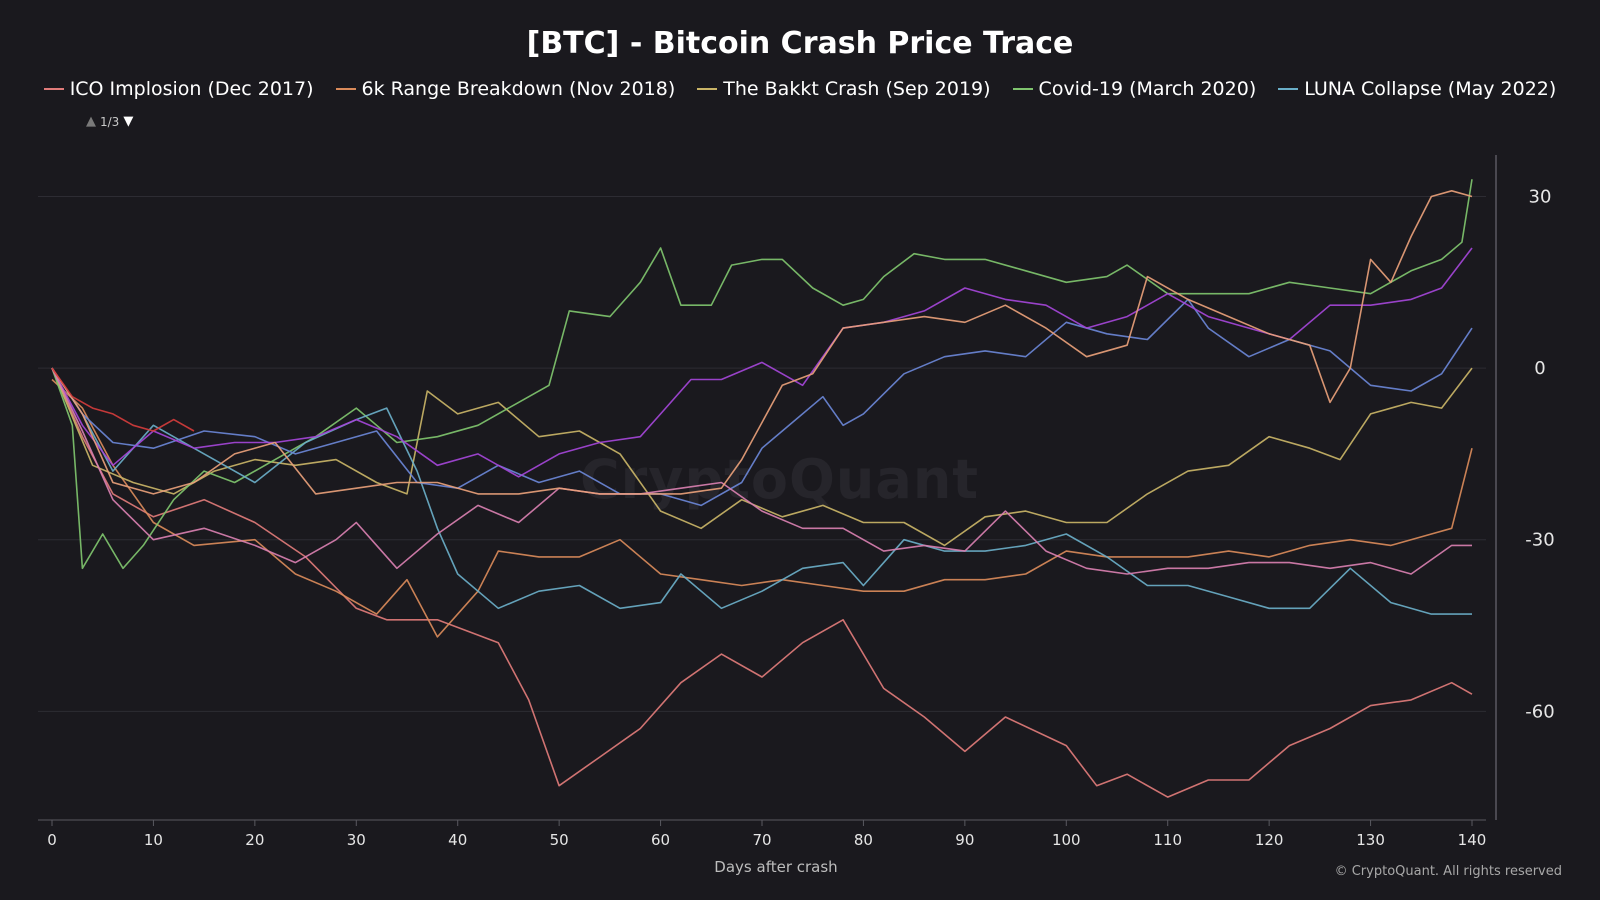  I want to click on legend-label: LUNA Collapse (May 2022), so click(1430, 89).